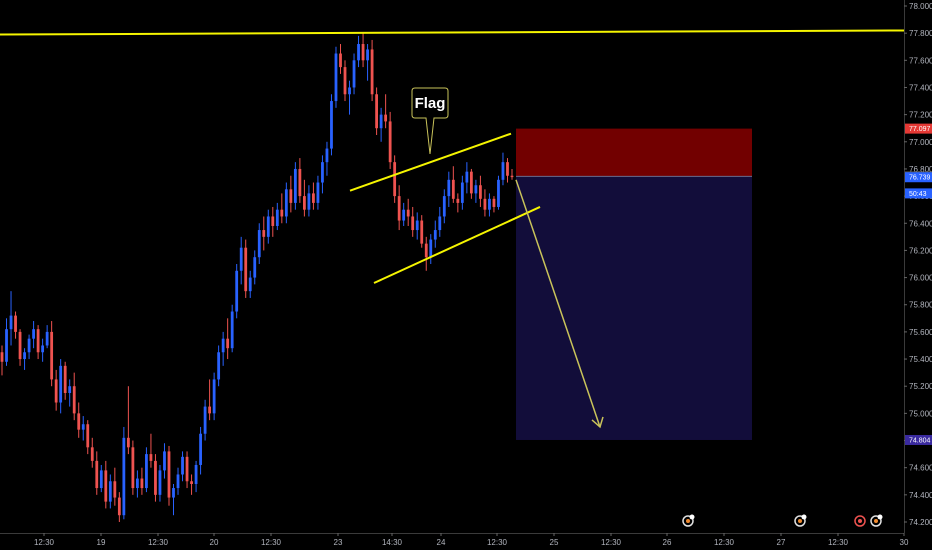  I want to click on time-tick-label: 23, so click(338, 542).